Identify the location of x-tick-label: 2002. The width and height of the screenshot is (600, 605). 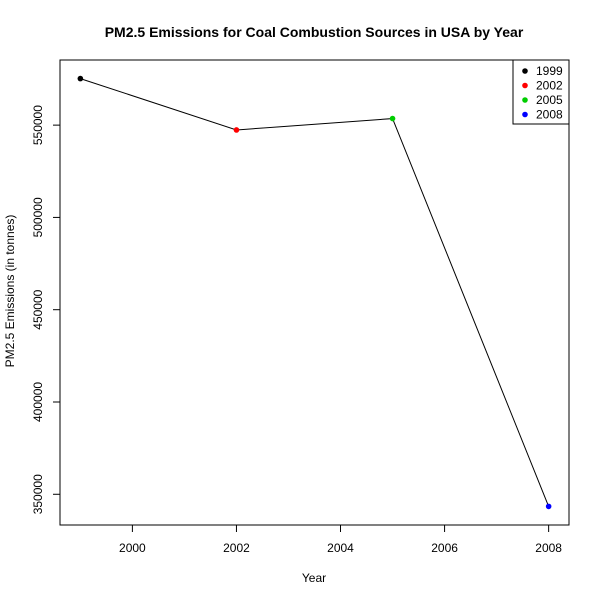
(236, 548).